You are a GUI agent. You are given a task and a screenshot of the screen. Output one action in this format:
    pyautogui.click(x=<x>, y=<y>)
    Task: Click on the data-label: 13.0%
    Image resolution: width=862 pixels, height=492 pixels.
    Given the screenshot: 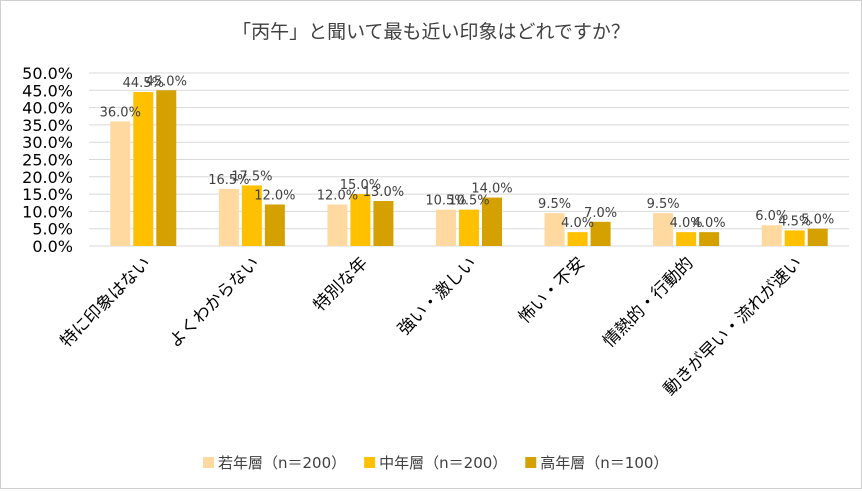 What is the action you would take?
    pyautogui.click(x=383, y=192)
    